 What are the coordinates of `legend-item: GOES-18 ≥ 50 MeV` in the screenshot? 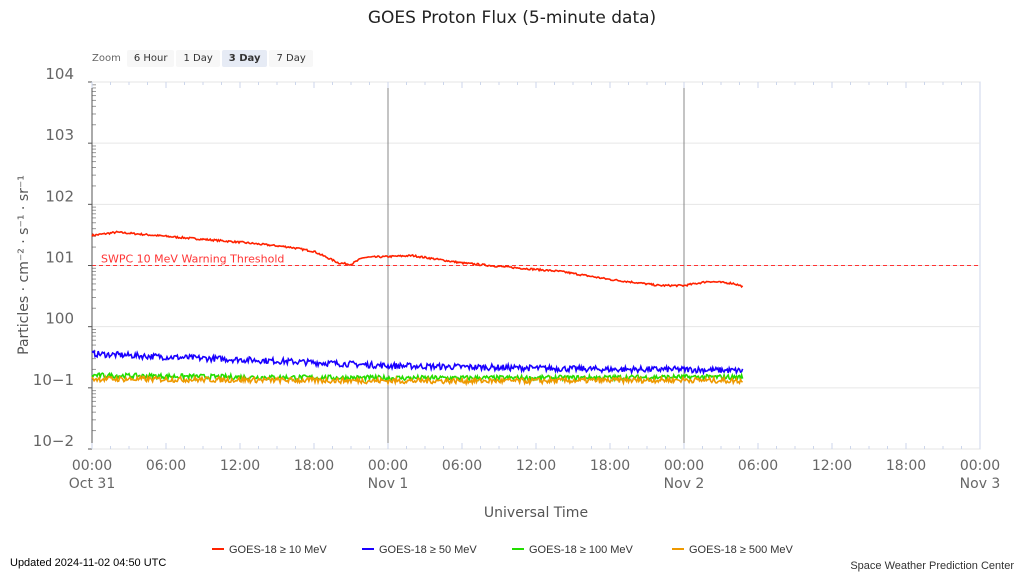 It's located at (428, 550).